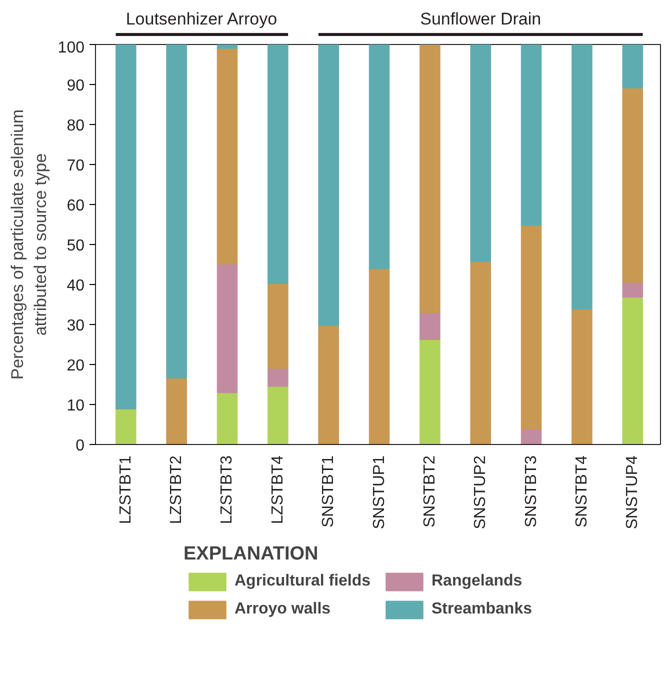 The image size is (672, 694). Describe the element at coordinates (80, 446) in the screenshot. I see `y-tick-label: 0` at that location.